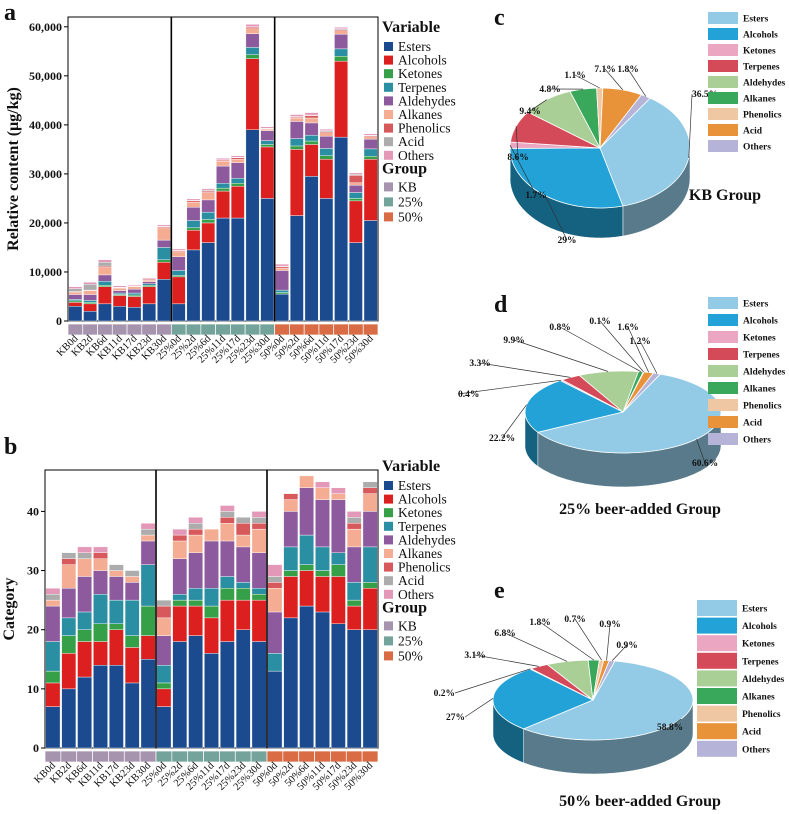 The image size is (789, 814). Describe the element at coordinates (639, 342) in the screenshot. I see `pie-value-label-others: 1.2%` at that location.